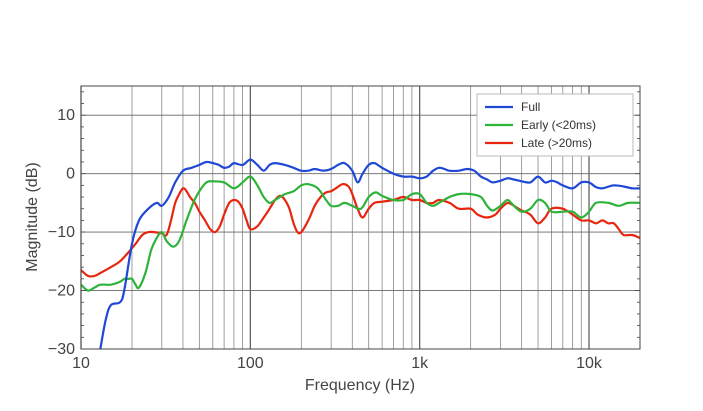  Describe the element at coordinates (66, 115) in the screenshot. I see `y-tick-label: 10` at that location.